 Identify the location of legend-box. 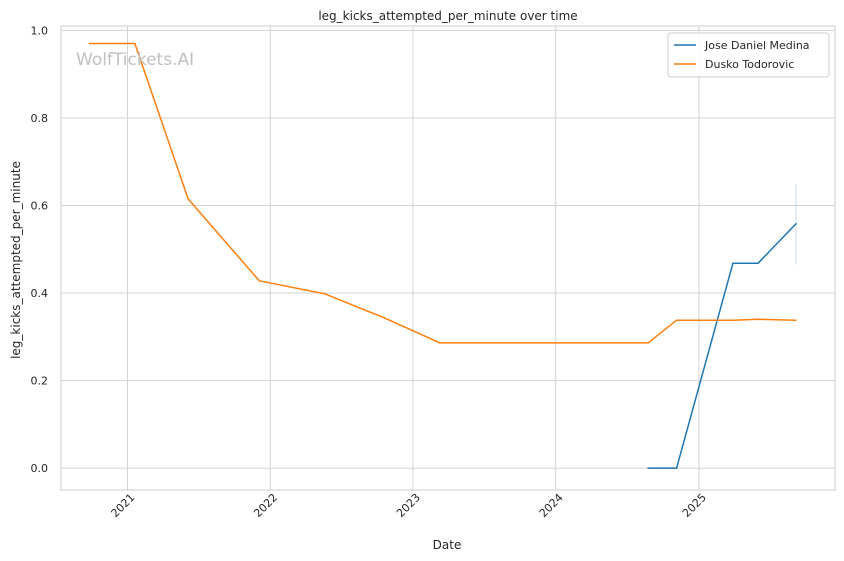
(748, 55).